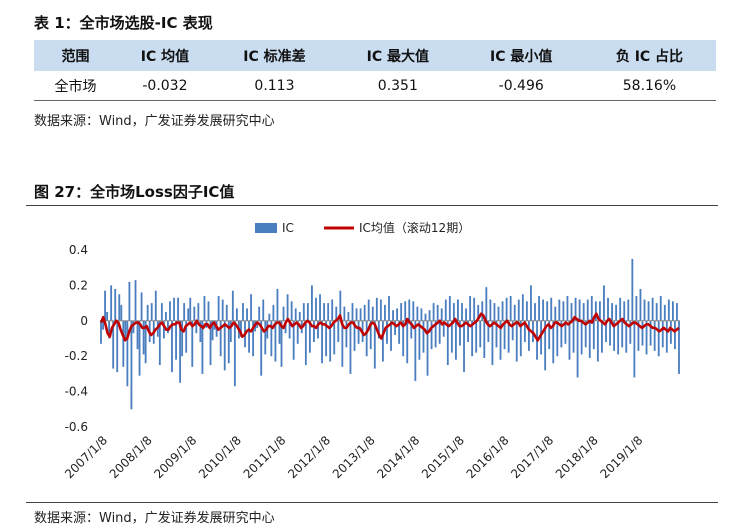 This screenshot has height=530, width=737. Describe the element at coordinates (175, 457) in the screenshot. I see `x-tick-label: 2009/1/8` at that location.